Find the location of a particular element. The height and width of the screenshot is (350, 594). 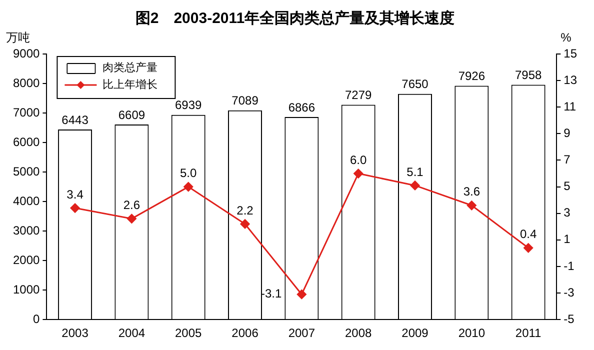

data-label: 6609 is located at coordinates (132, 115).